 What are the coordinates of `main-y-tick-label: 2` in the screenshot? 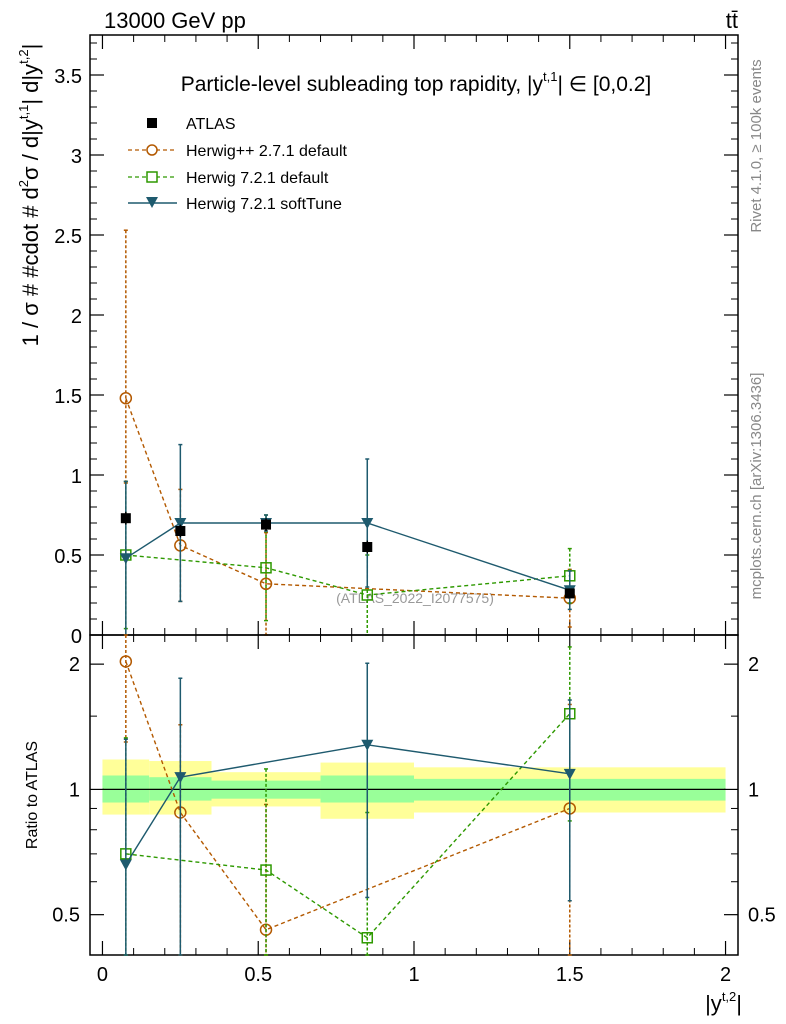 It's located at (76, 317).